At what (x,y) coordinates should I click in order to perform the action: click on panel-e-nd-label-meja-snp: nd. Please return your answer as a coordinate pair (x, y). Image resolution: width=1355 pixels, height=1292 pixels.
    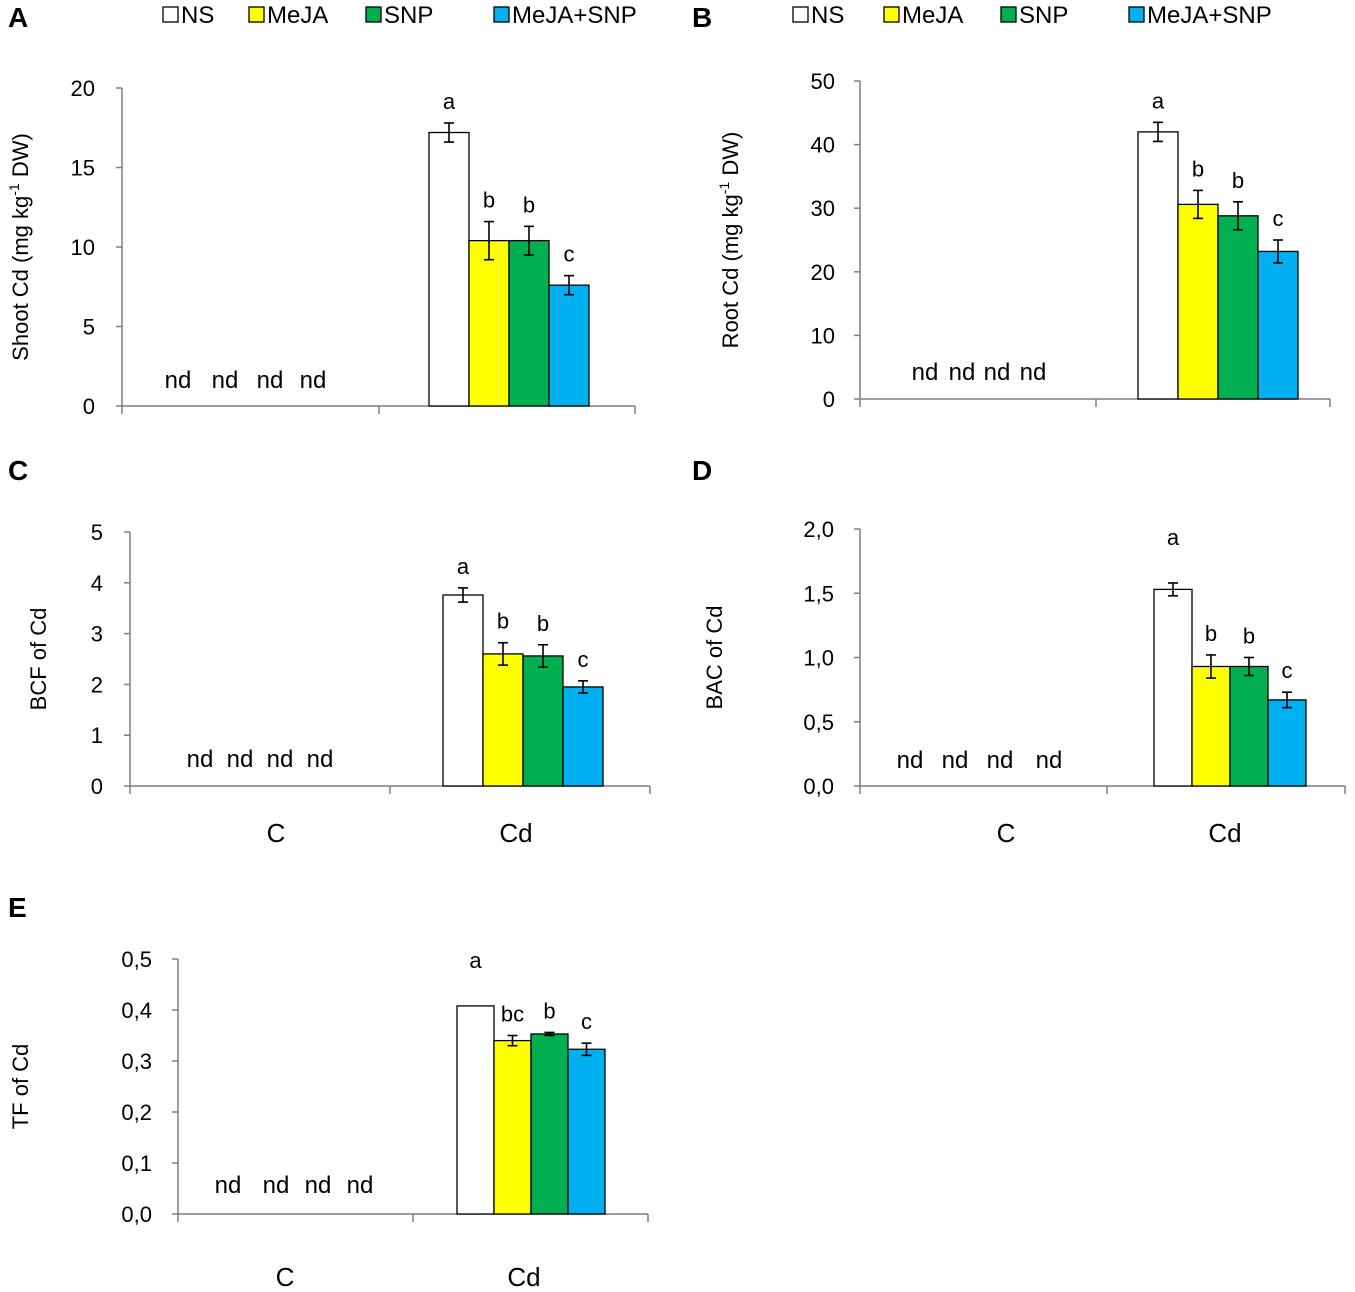
    Looking at the image, I should click on (360, 1185).